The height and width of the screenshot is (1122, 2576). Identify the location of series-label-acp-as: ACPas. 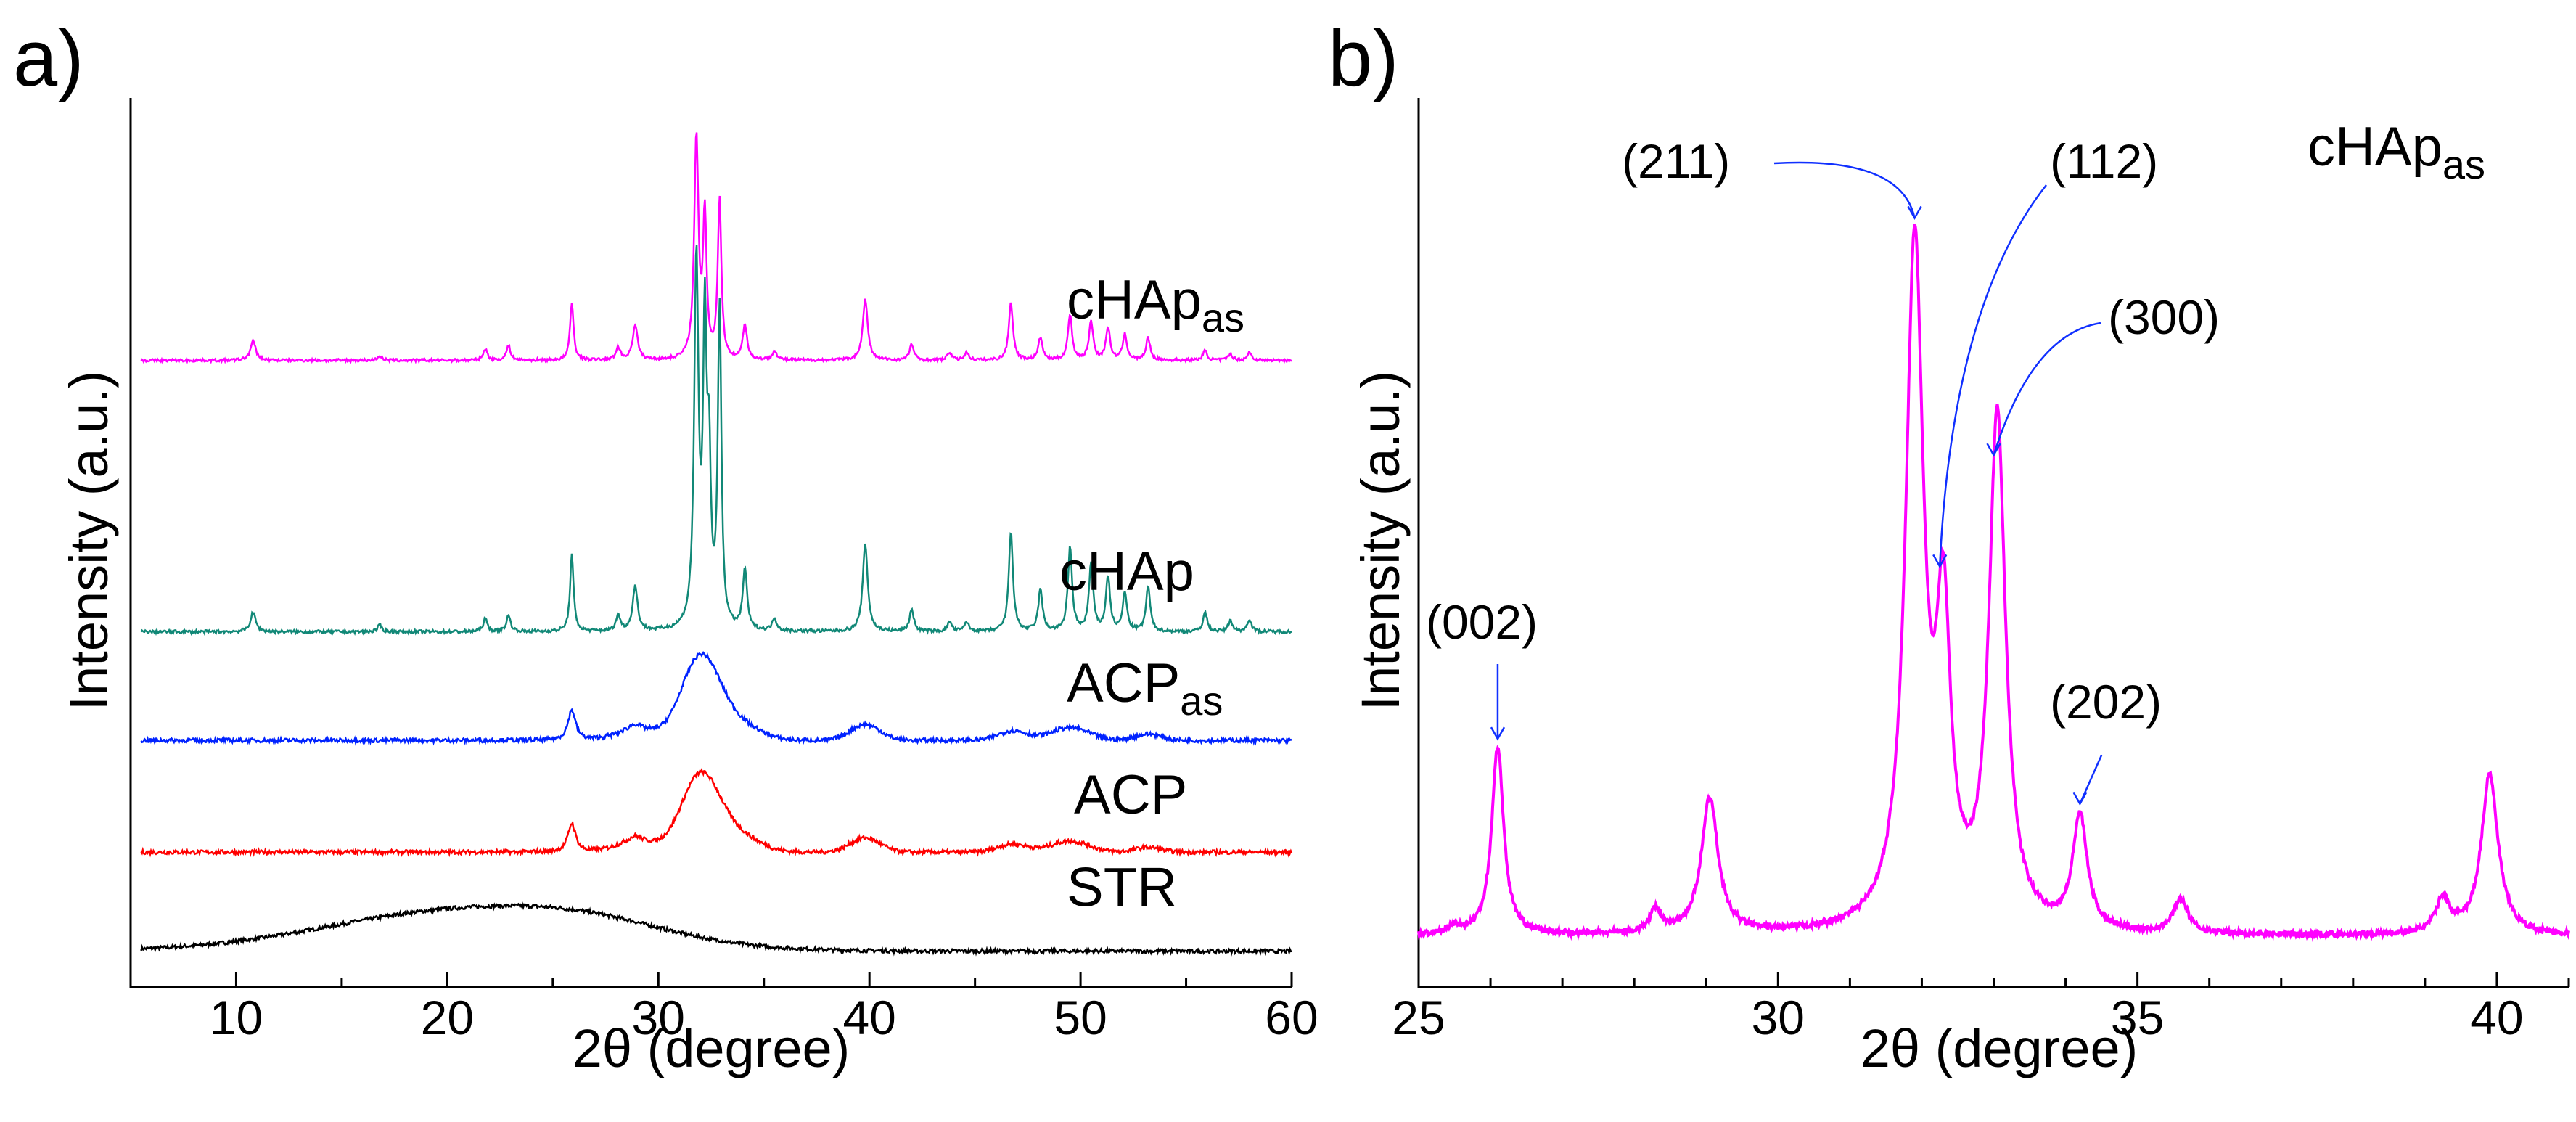
(1145, 688).